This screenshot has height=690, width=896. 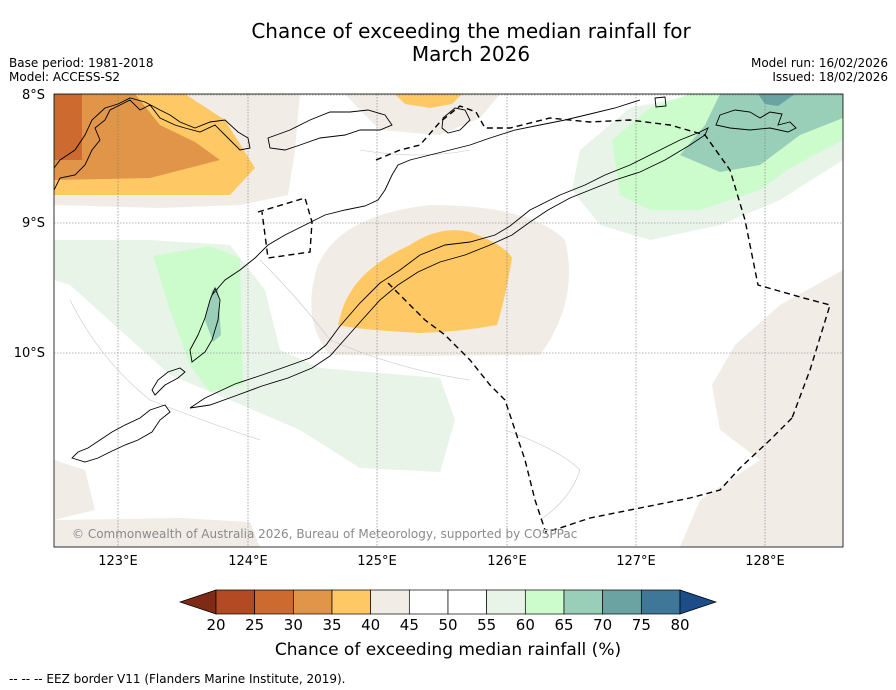 What do you see at coordinates (525, 625) in the screenshot?
I see `colorbar-tick-label: 60` at bounding box center [525, 625].